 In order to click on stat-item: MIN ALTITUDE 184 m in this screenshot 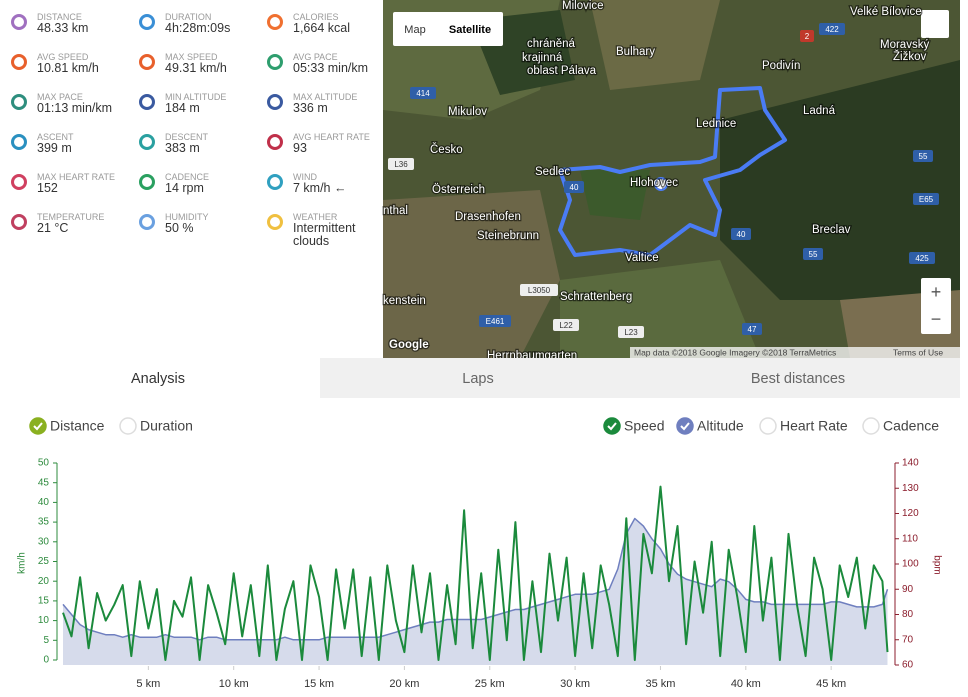, I will do `click(208, 103)`.